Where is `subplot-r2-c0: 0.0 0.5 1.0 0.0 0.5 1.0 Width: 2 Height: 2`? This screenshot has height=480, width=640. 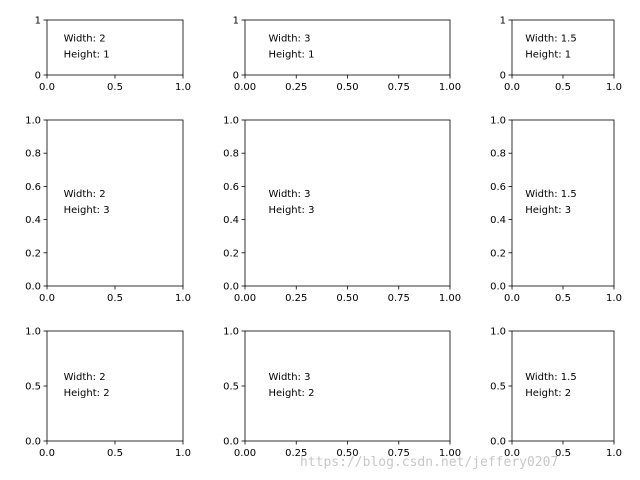
subplot-r2-c0: 0.0 0.5 1.0 0.0 0.5 1.0 Width: 2 Height: 2 is located at coordinates (108, 393).